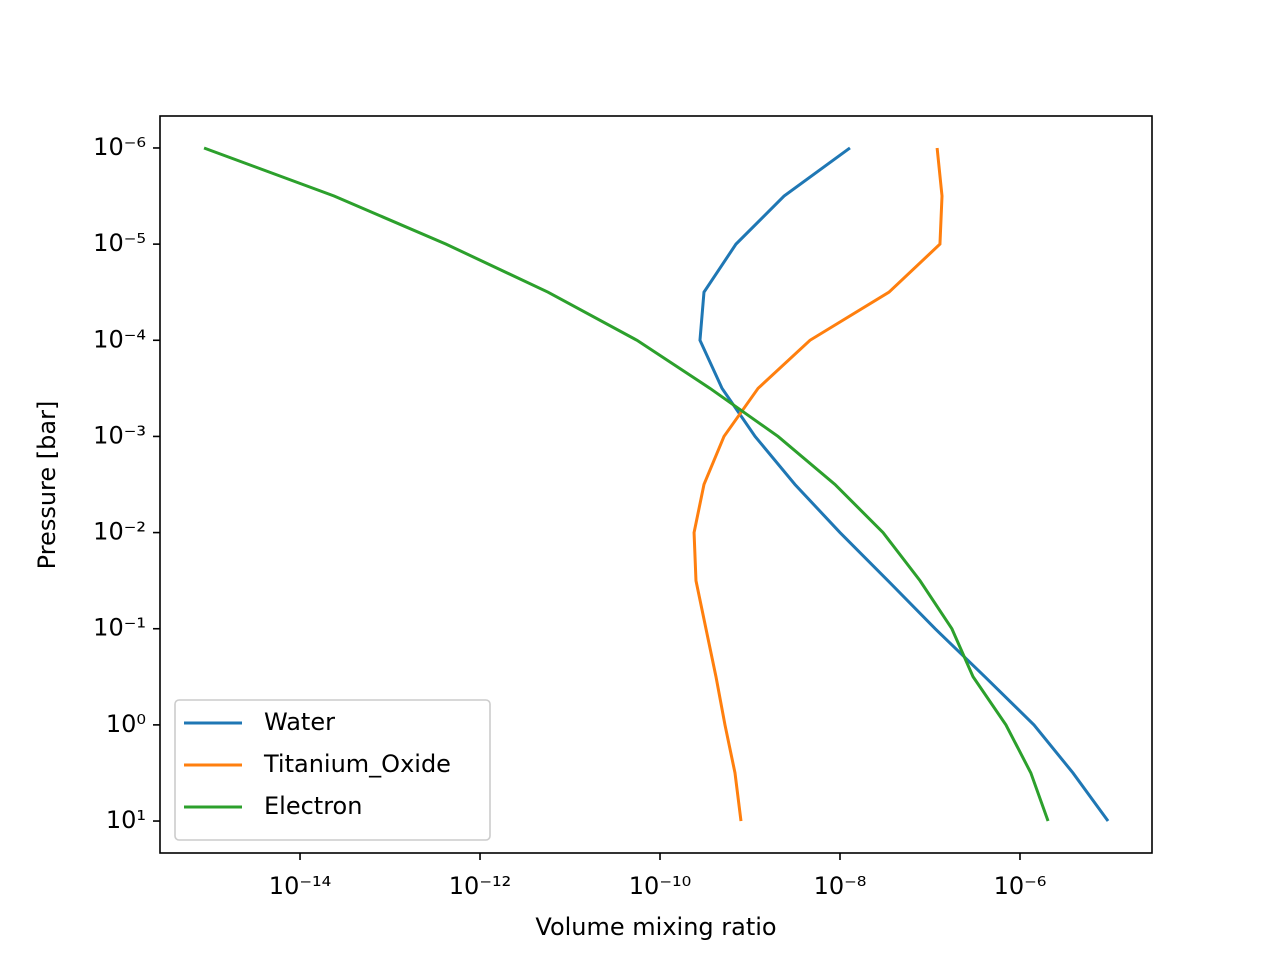 The width and height of the screenshot is (1280, 960). I want to click on y-tick-label: 10⁻⁴, so click(119, 339).